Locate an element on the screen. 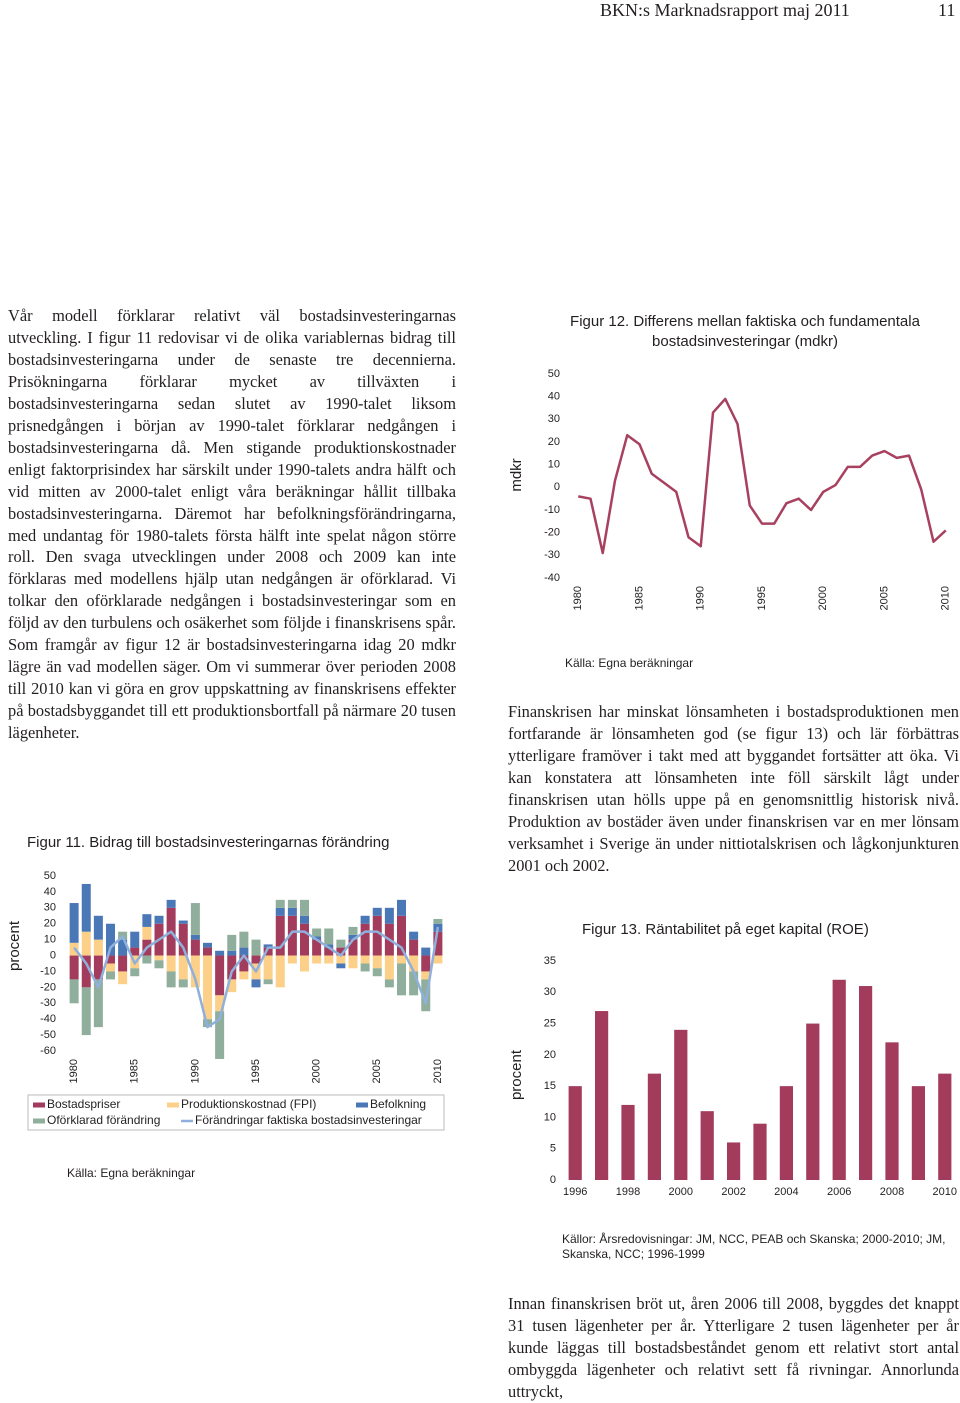 This screenshot has width=960, height=1403. y-axis-label: procent is located at coordinates (516, 1074).